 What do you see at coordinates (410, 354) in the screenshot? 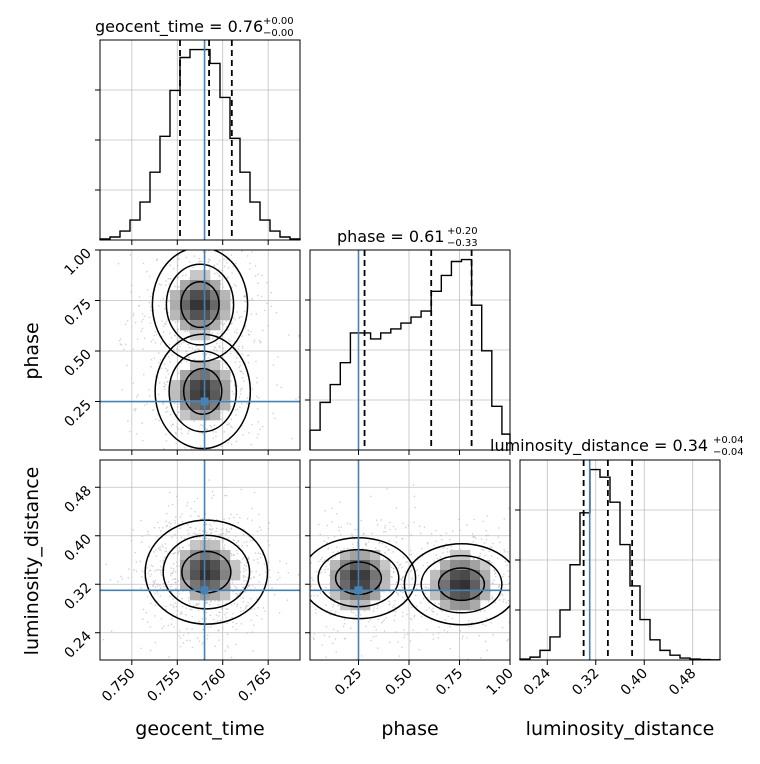
I see `marginal-histogram-phase` at bounding box center [410, 354].